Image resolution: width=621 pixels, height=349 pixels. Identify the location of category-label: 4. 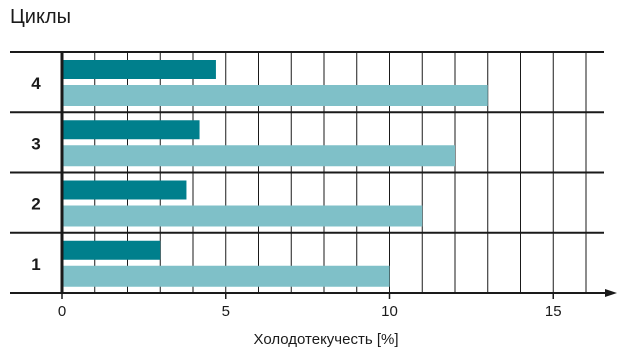
(36, 83).